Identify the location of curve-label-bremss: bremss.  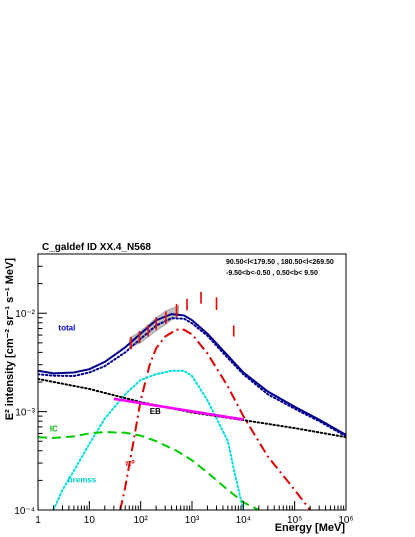
(82, 480).